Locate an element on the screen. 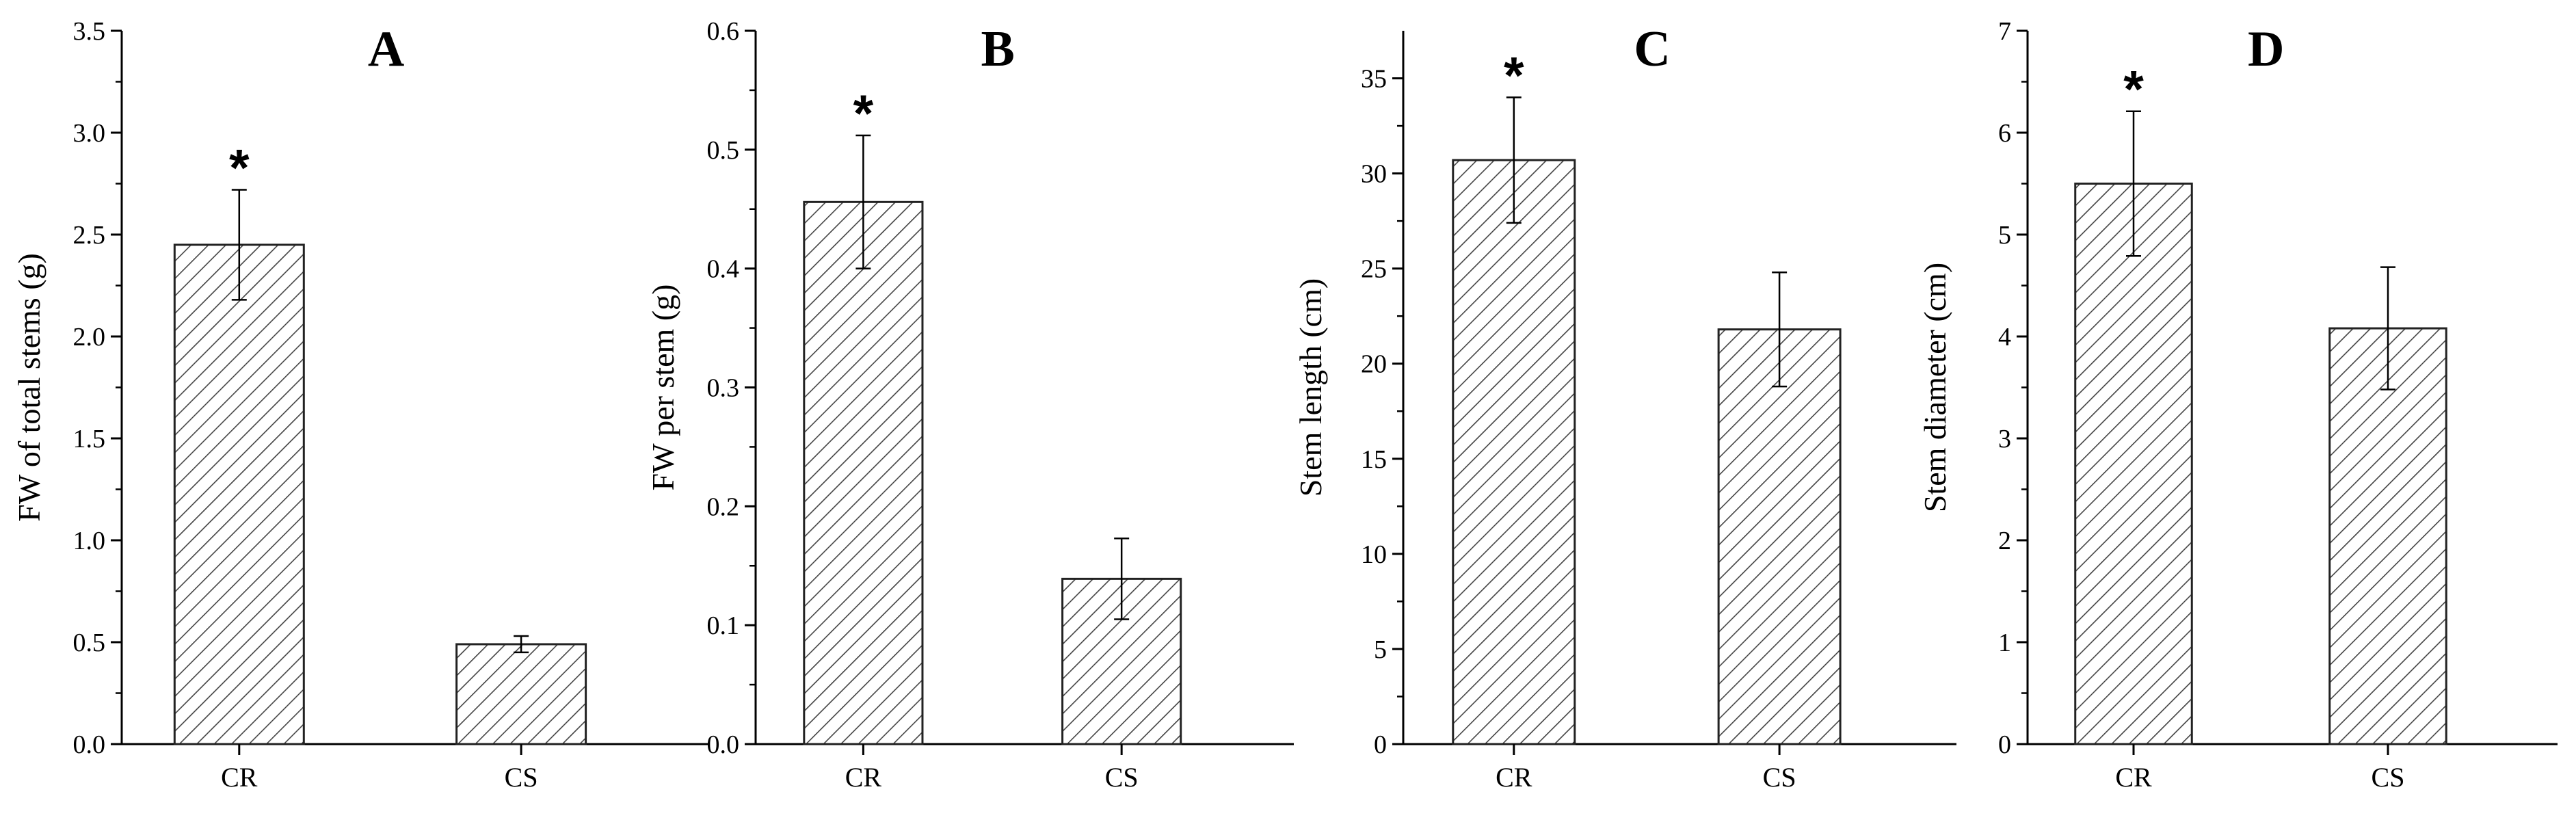 This screenshot has height=820, width=2576. y-tick-label: 1 is located at coordinates (2004, 643).